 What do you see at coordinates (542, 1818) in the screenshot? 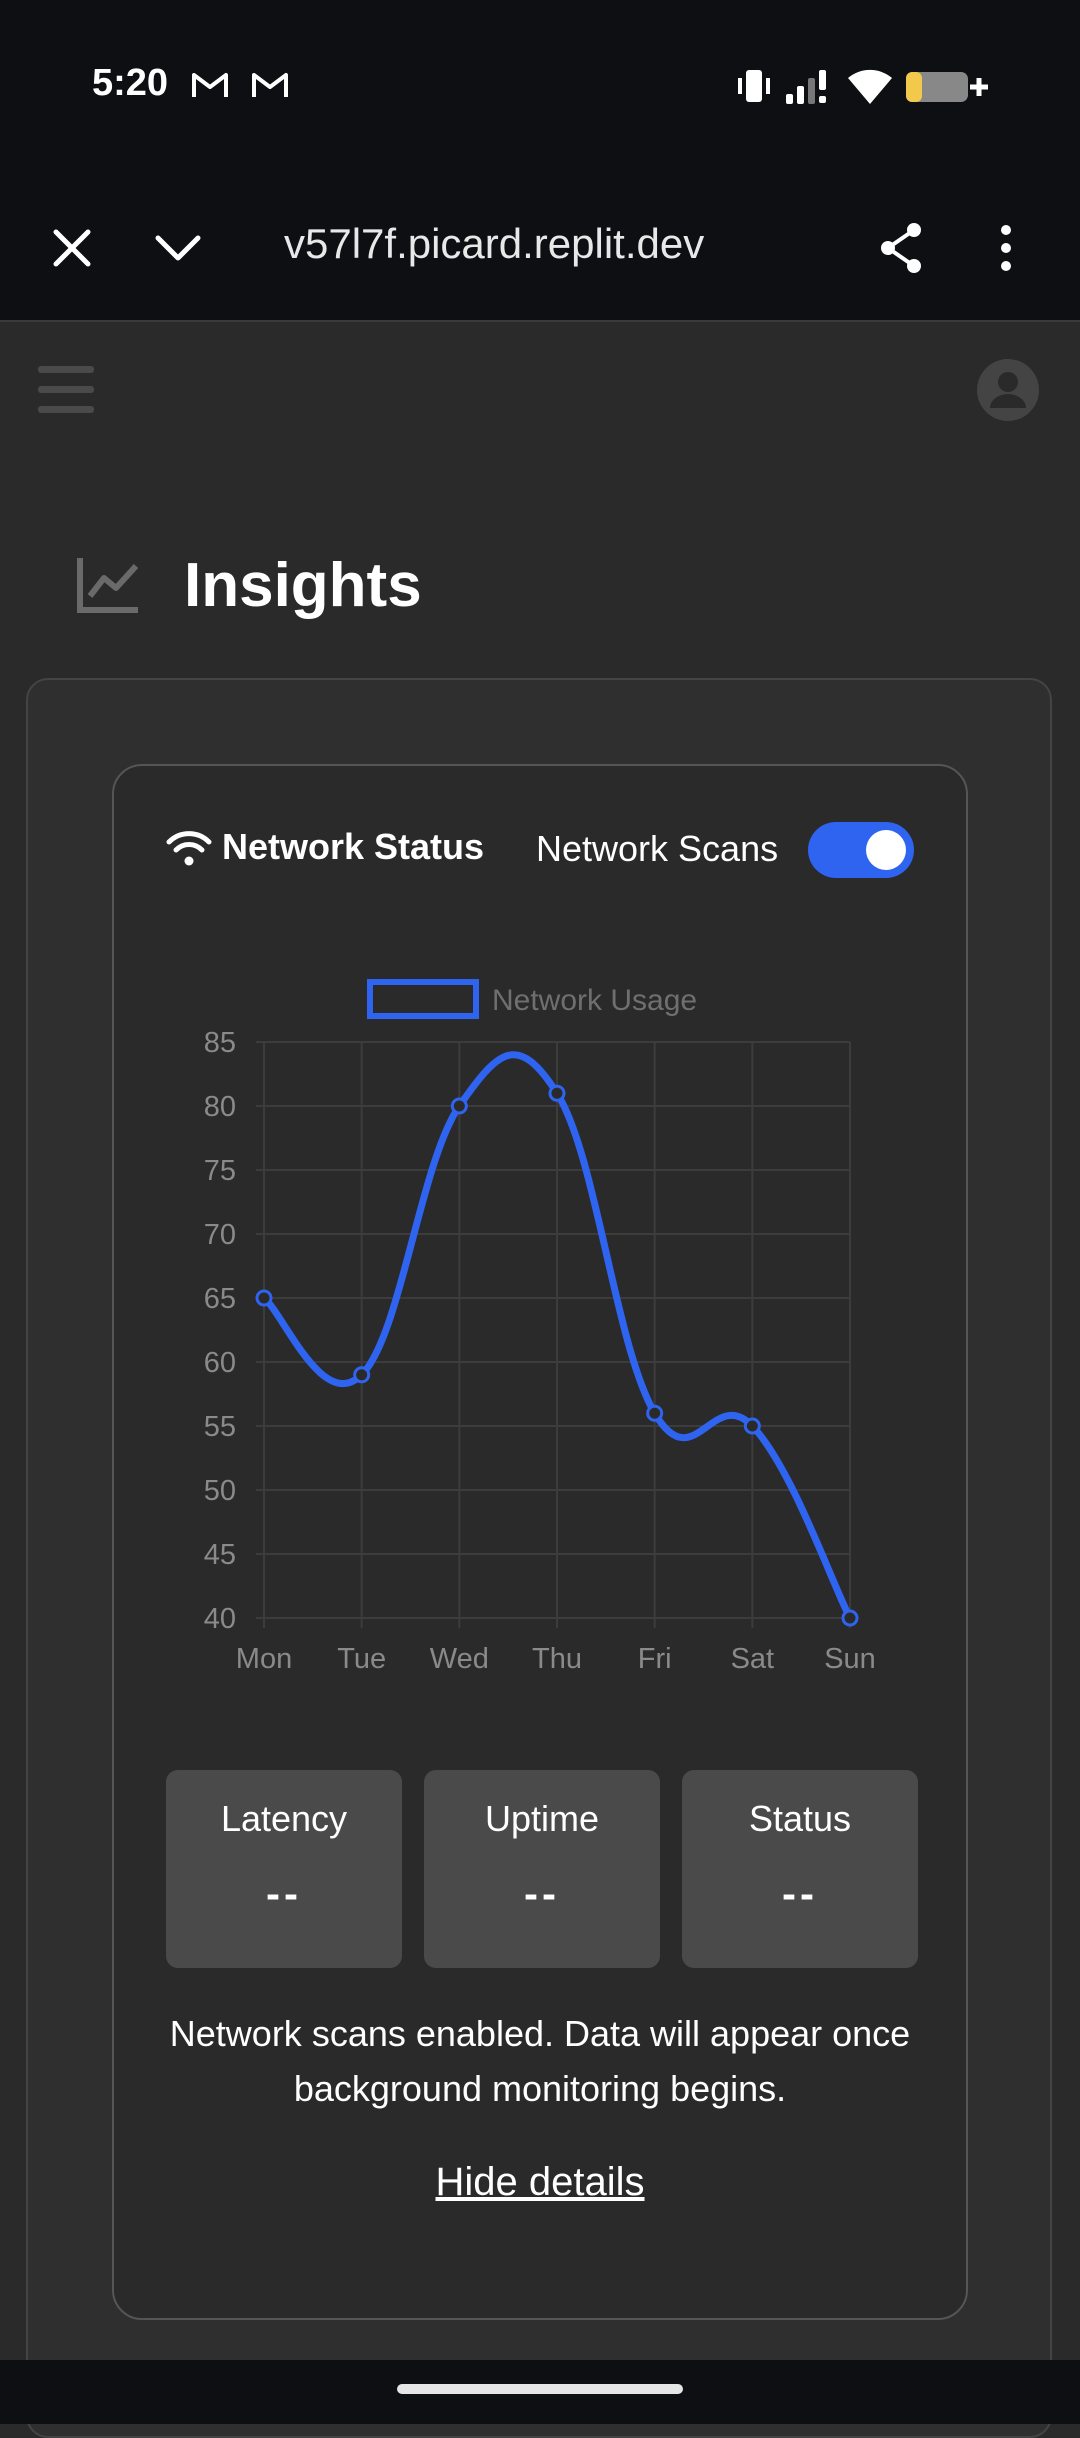
I see `stat-label: Uptime` at bounding box center [542, 1818].